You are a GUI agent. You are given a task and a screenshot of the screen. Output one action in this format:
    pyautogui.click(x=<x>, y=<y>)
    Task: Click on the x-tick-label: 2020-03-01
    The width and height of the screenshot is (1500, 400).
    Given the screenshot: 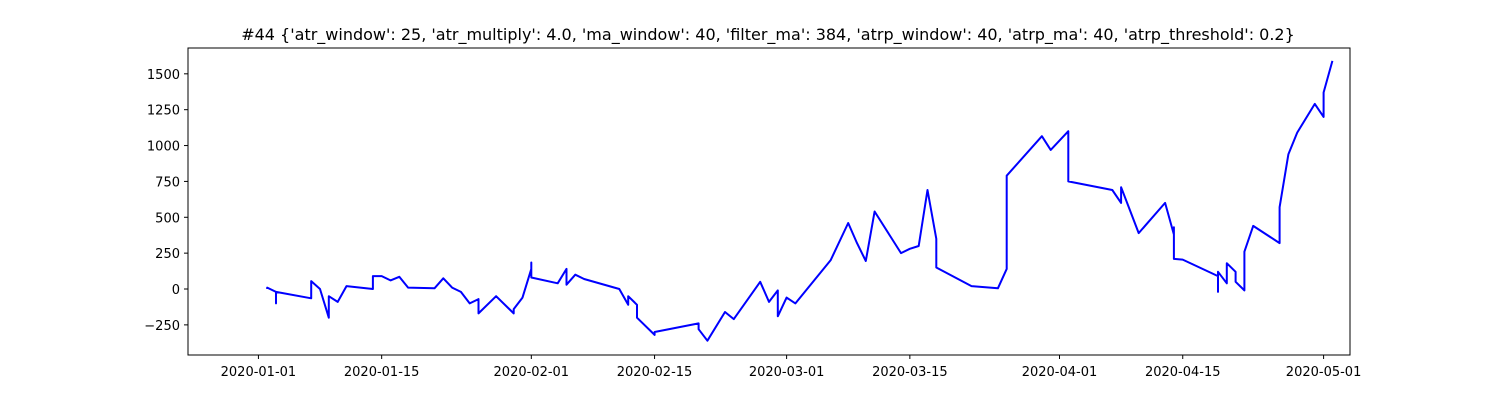 What is the action you would take?
    pyautogui.click(x=787, y=372)
    